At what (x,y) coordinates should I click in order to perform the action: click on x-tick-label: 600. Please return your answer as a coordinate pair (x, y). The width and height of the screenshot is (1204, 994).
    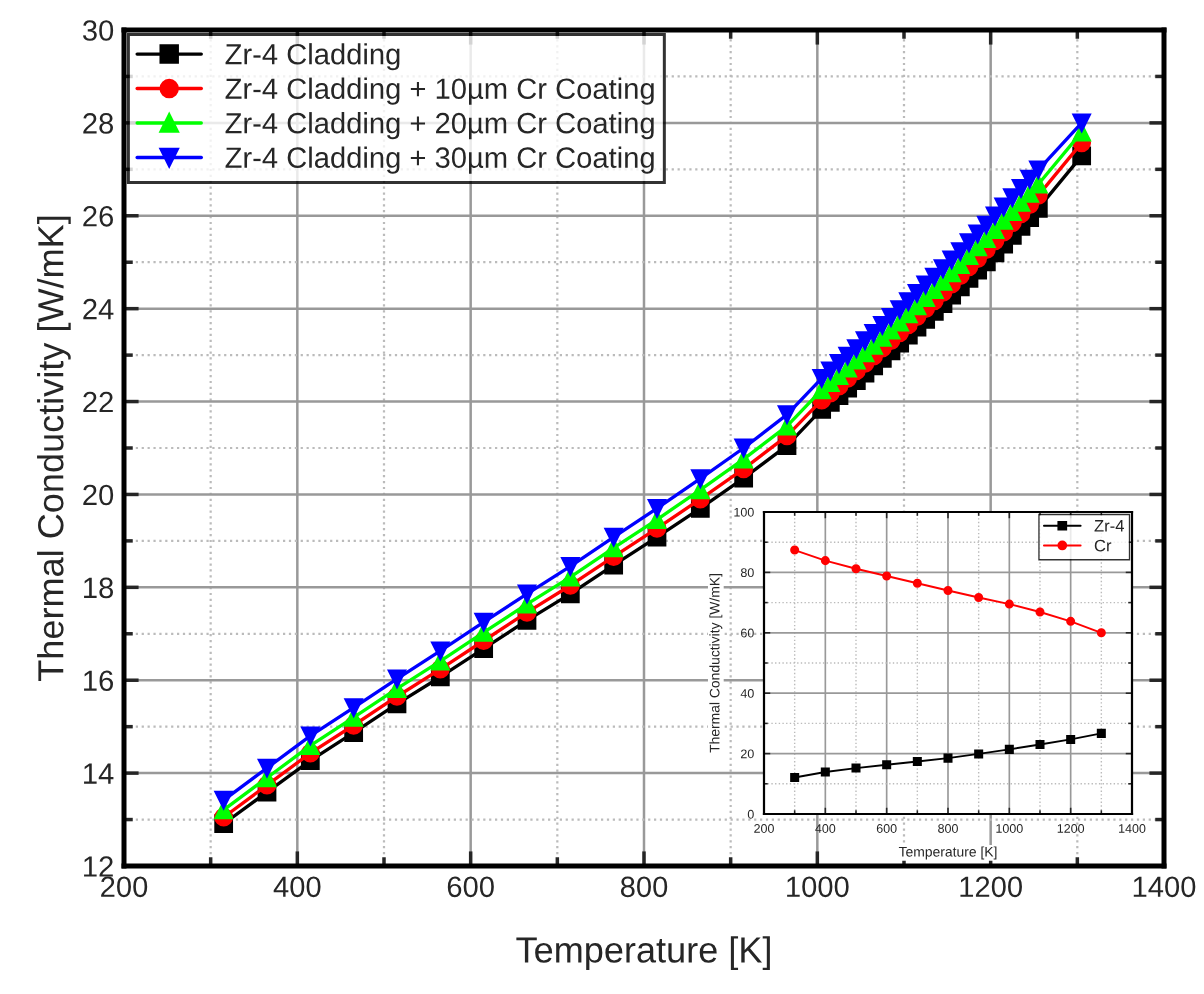
    Looking at the image, I should click on (470, 887).